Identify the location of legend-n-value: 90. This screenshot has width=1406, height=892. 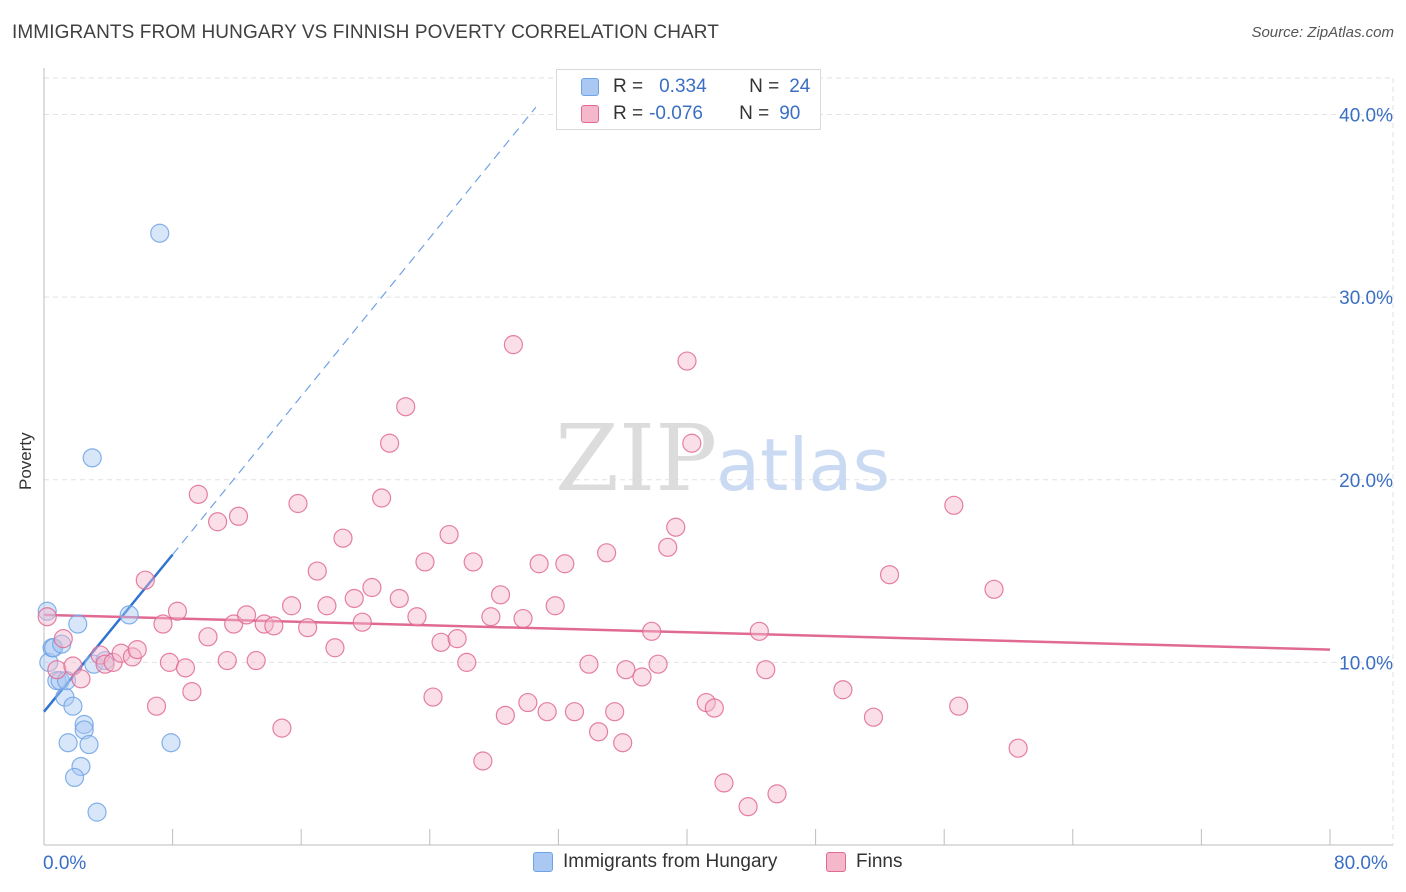
(790, 113).